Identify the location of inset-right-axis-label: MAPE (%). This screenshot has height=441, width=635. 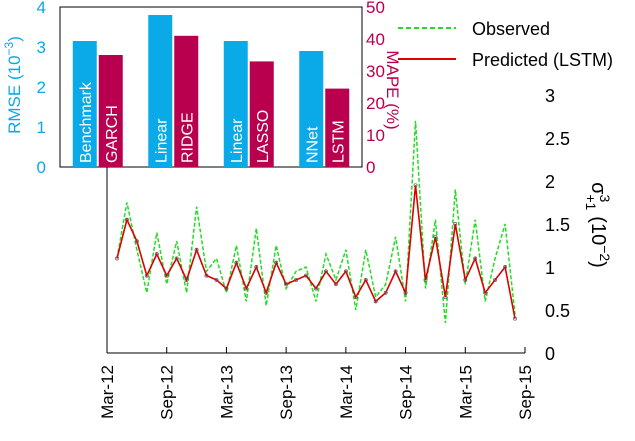
(392, 89).